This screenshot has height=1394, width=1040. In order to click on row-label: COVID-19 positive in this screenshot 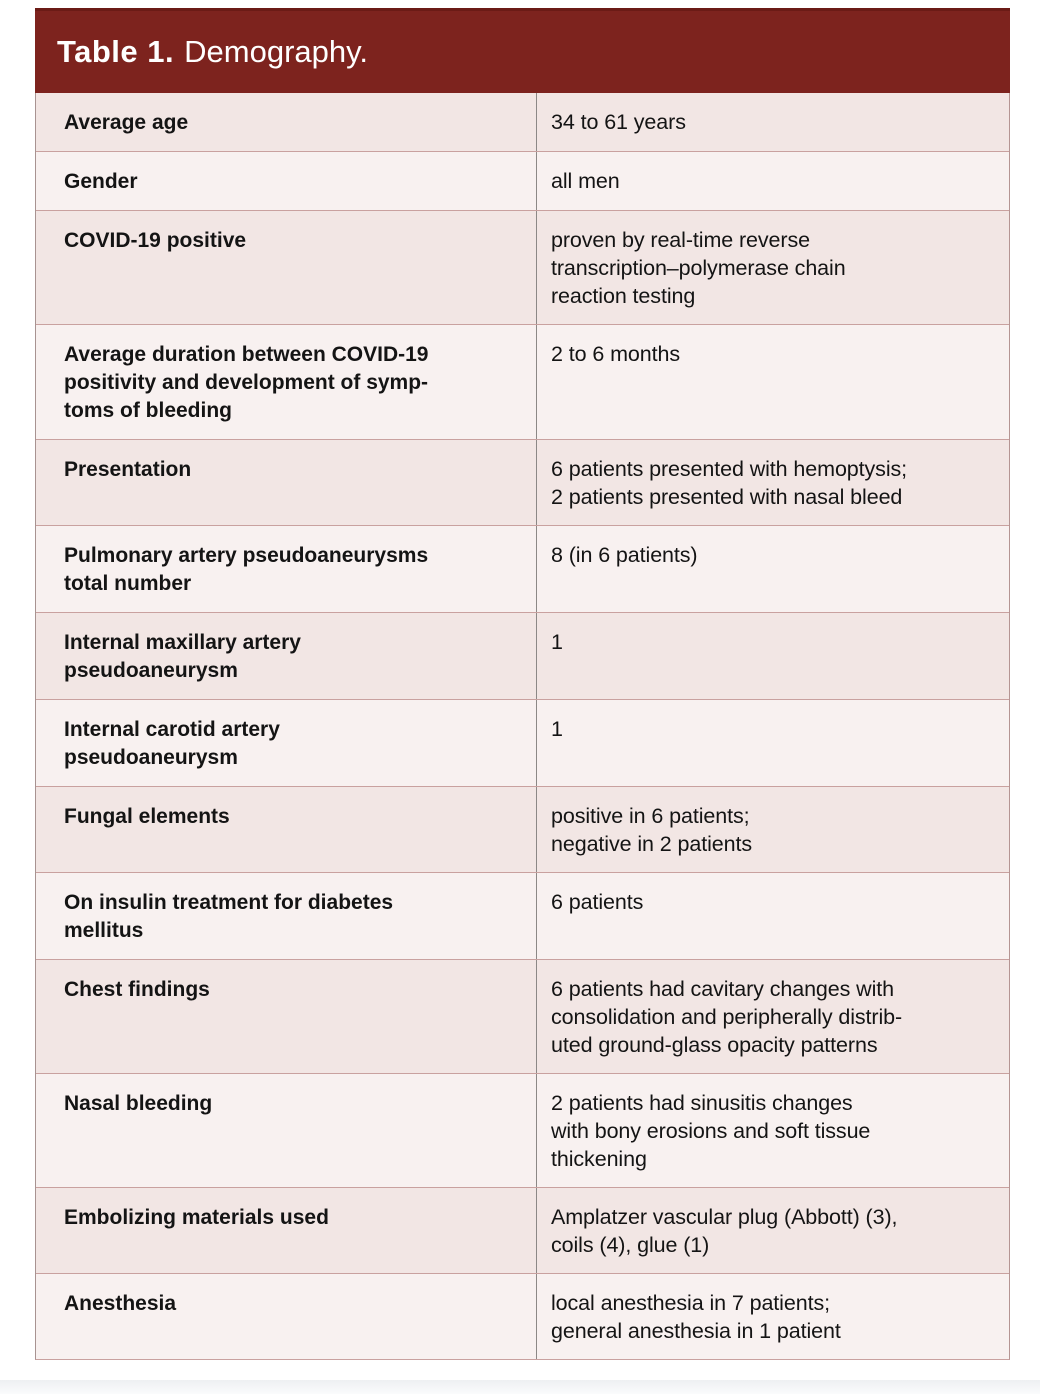, I will do `click(155, 240)`.